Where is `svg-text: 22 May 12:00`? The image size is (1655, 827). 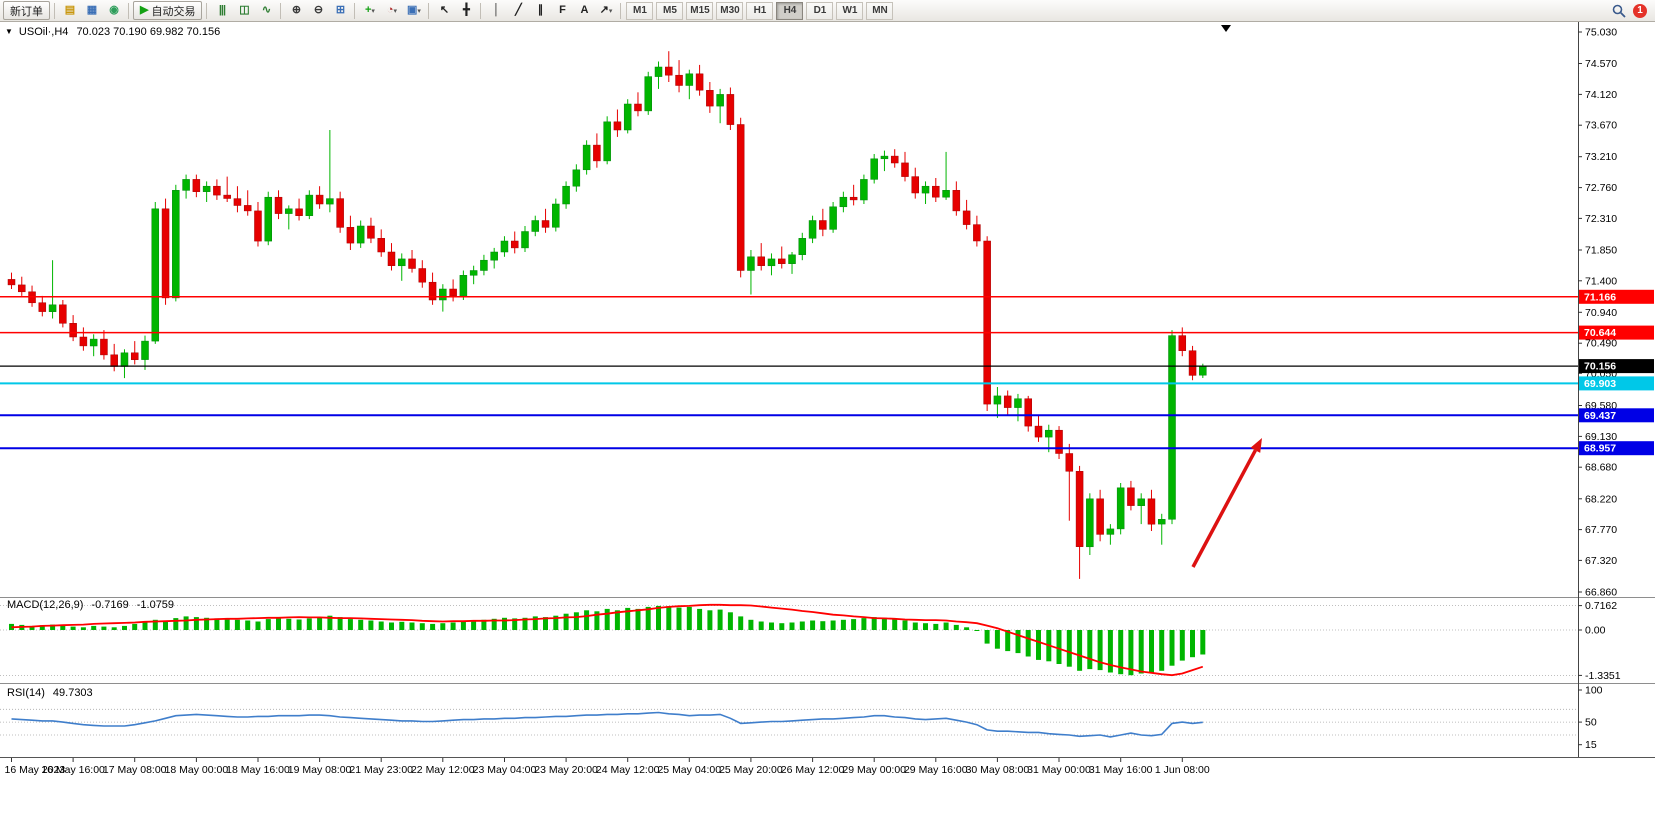
svg-text: 22 May 12:00 is located at coordinates (443, 770).